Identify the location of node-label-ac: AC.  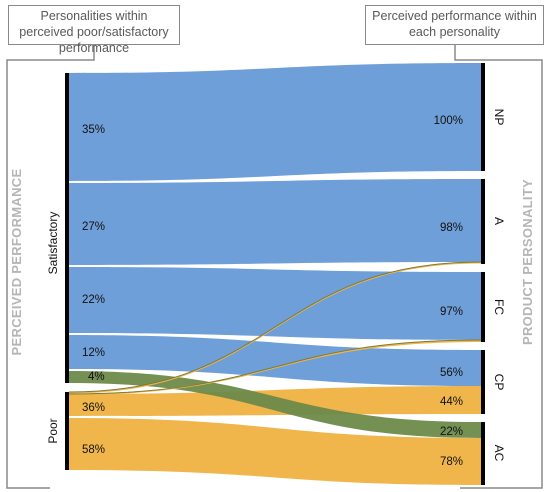
(499, 453).